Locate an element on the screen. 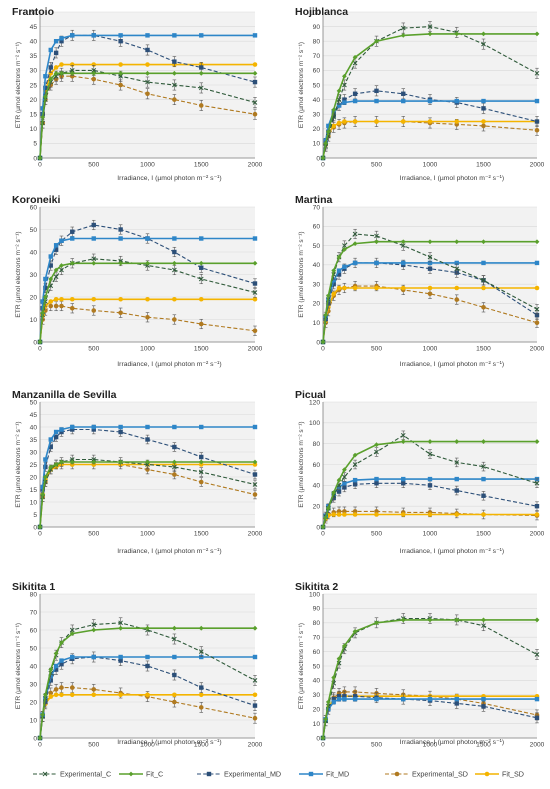 This screenshot has width=550, height=789. chart-title: Picual is located at coordinates (310, 395).